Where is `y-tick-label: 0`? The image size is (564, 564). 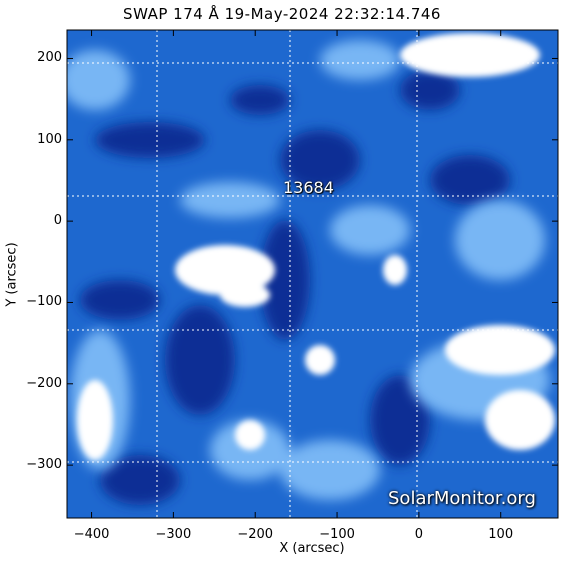
y-tick-label: 0 is located at coordinates (57, 221).